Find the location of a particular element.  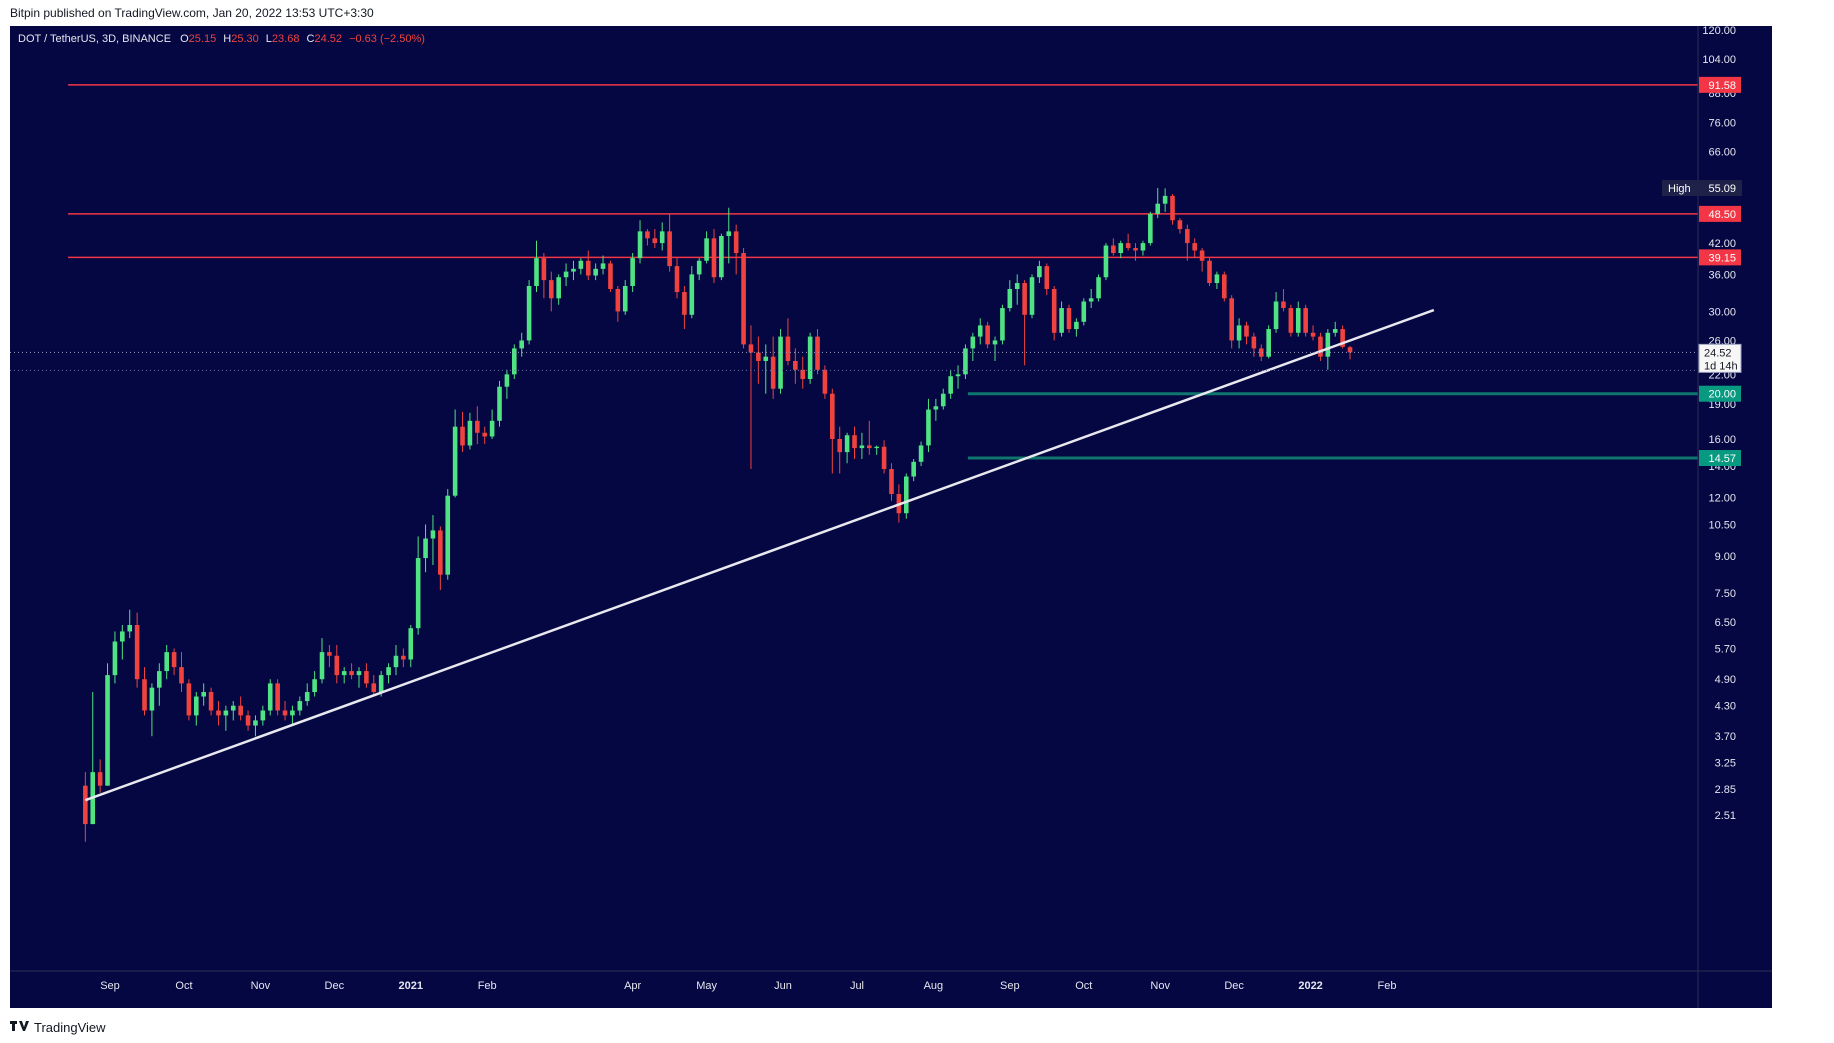

time-tick-label: Feb is located at coordinates (487, 986).